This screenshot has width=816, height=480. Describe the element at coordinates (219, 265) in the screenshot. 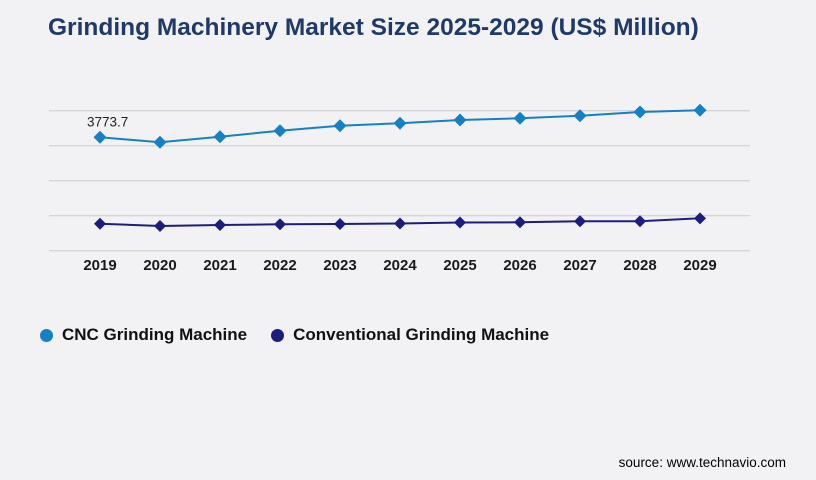

I see `x-axis-label: 2021` at that location.